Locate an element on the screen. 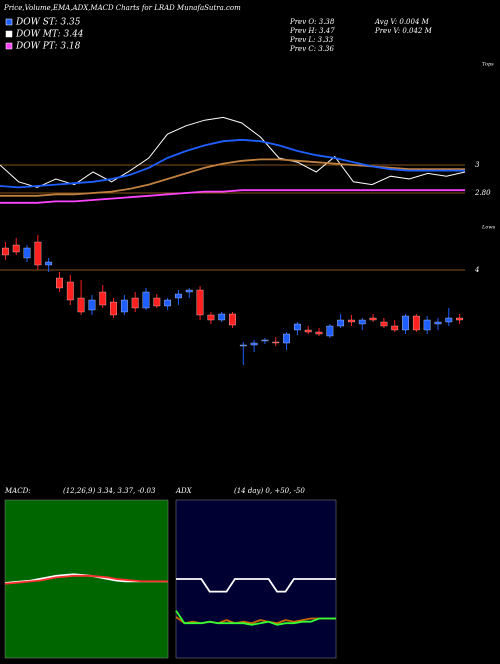 Image resolution: width=500 pixels, height=664 pixels. prev-volume: Prev V: 0.042 M is located at coordinates (403, 31).